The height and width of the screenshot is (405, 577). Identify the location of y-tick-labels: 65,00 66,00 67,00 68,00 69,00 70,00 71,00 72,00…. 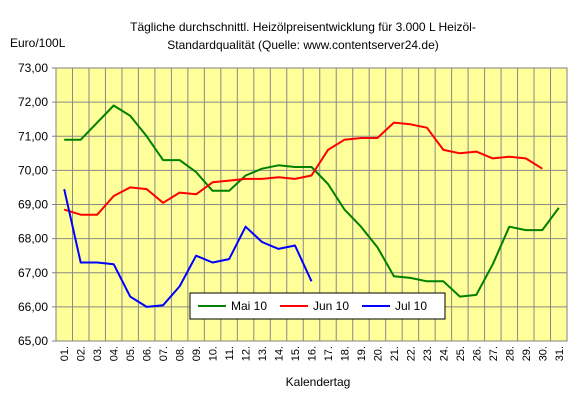
(33, 204).